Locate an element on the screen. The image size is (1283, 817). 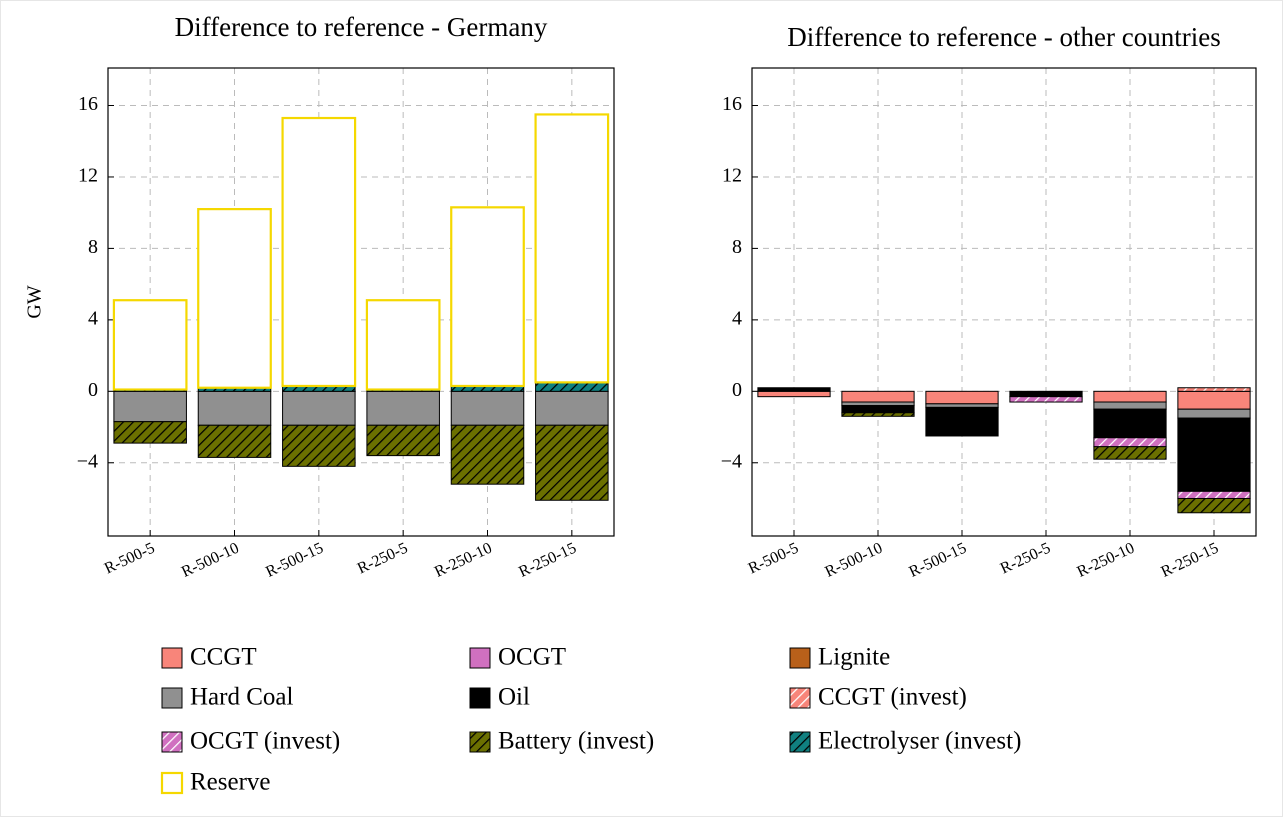
legend-label: Hard Coal is located at coordinates (241, 697).